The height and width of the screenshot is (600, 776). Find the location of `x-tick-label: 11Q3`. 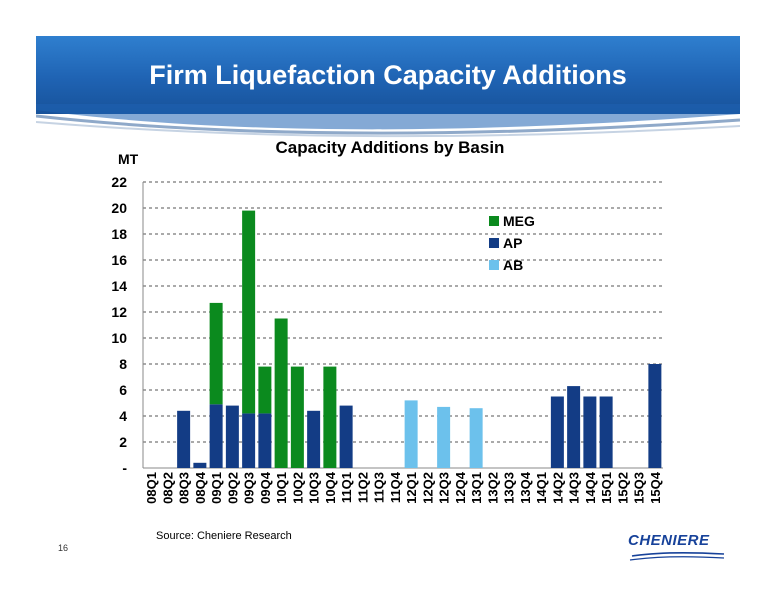

x-tick-label: 11Q3 is located at coordinates (379, 487).